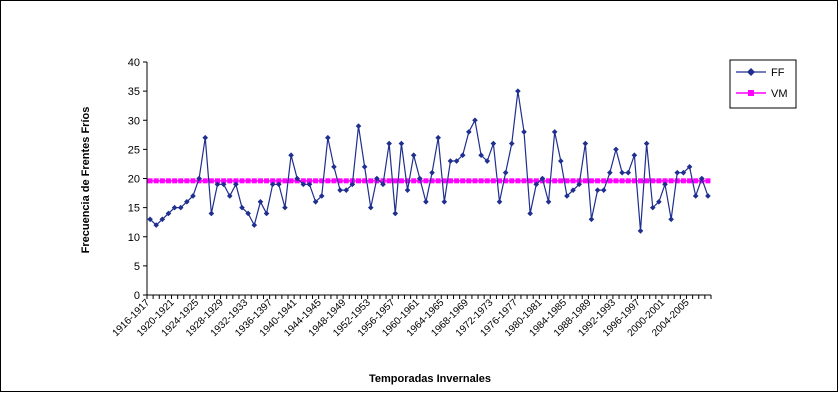 The height and width of the screenshot is (397, 838). I want to click on y-tick-label: 25, so click(134, 150).